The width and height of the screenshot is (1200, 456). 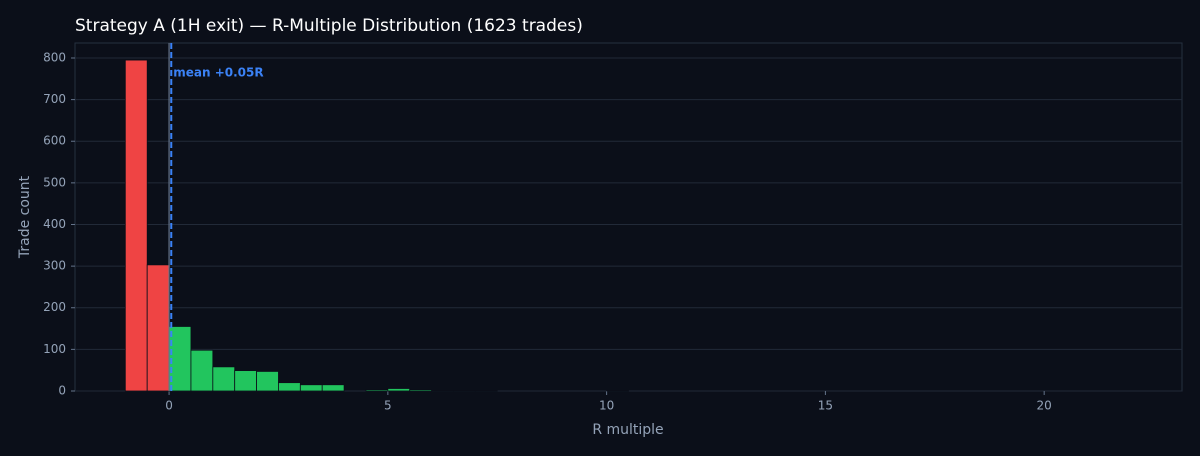 I want to click on y-tick-label: 200, so click(x=54, y=307).